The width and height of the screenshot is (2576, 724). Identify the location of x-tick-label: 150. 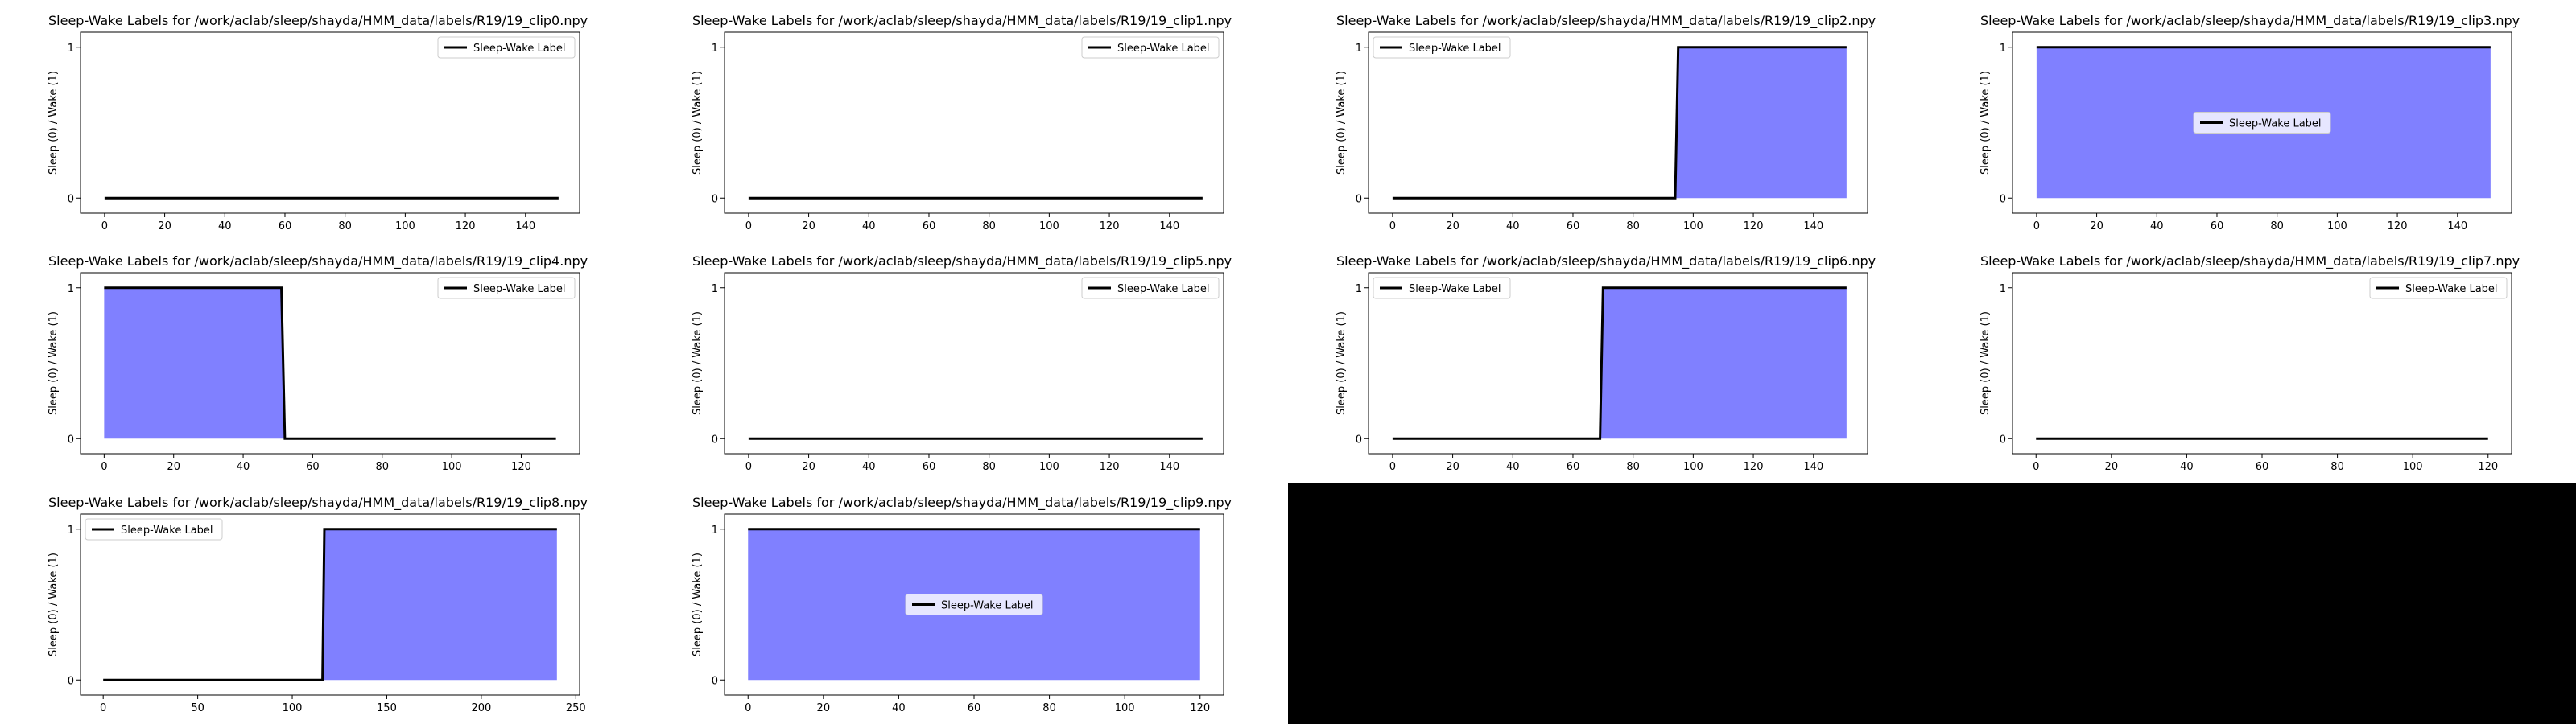
(387, 708).